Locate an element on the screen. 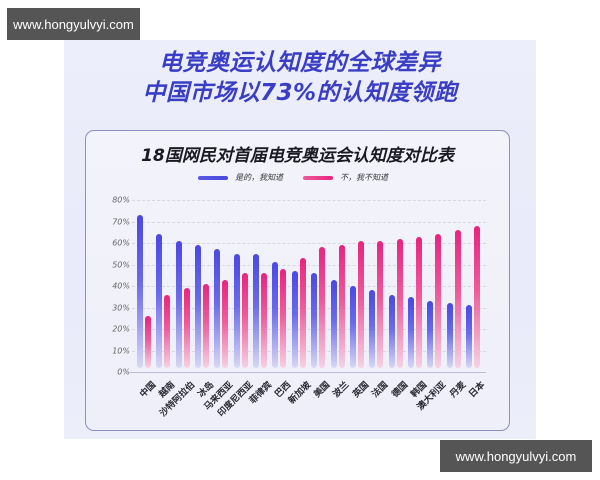  x-axis-line is located at coordinates (308, 372).